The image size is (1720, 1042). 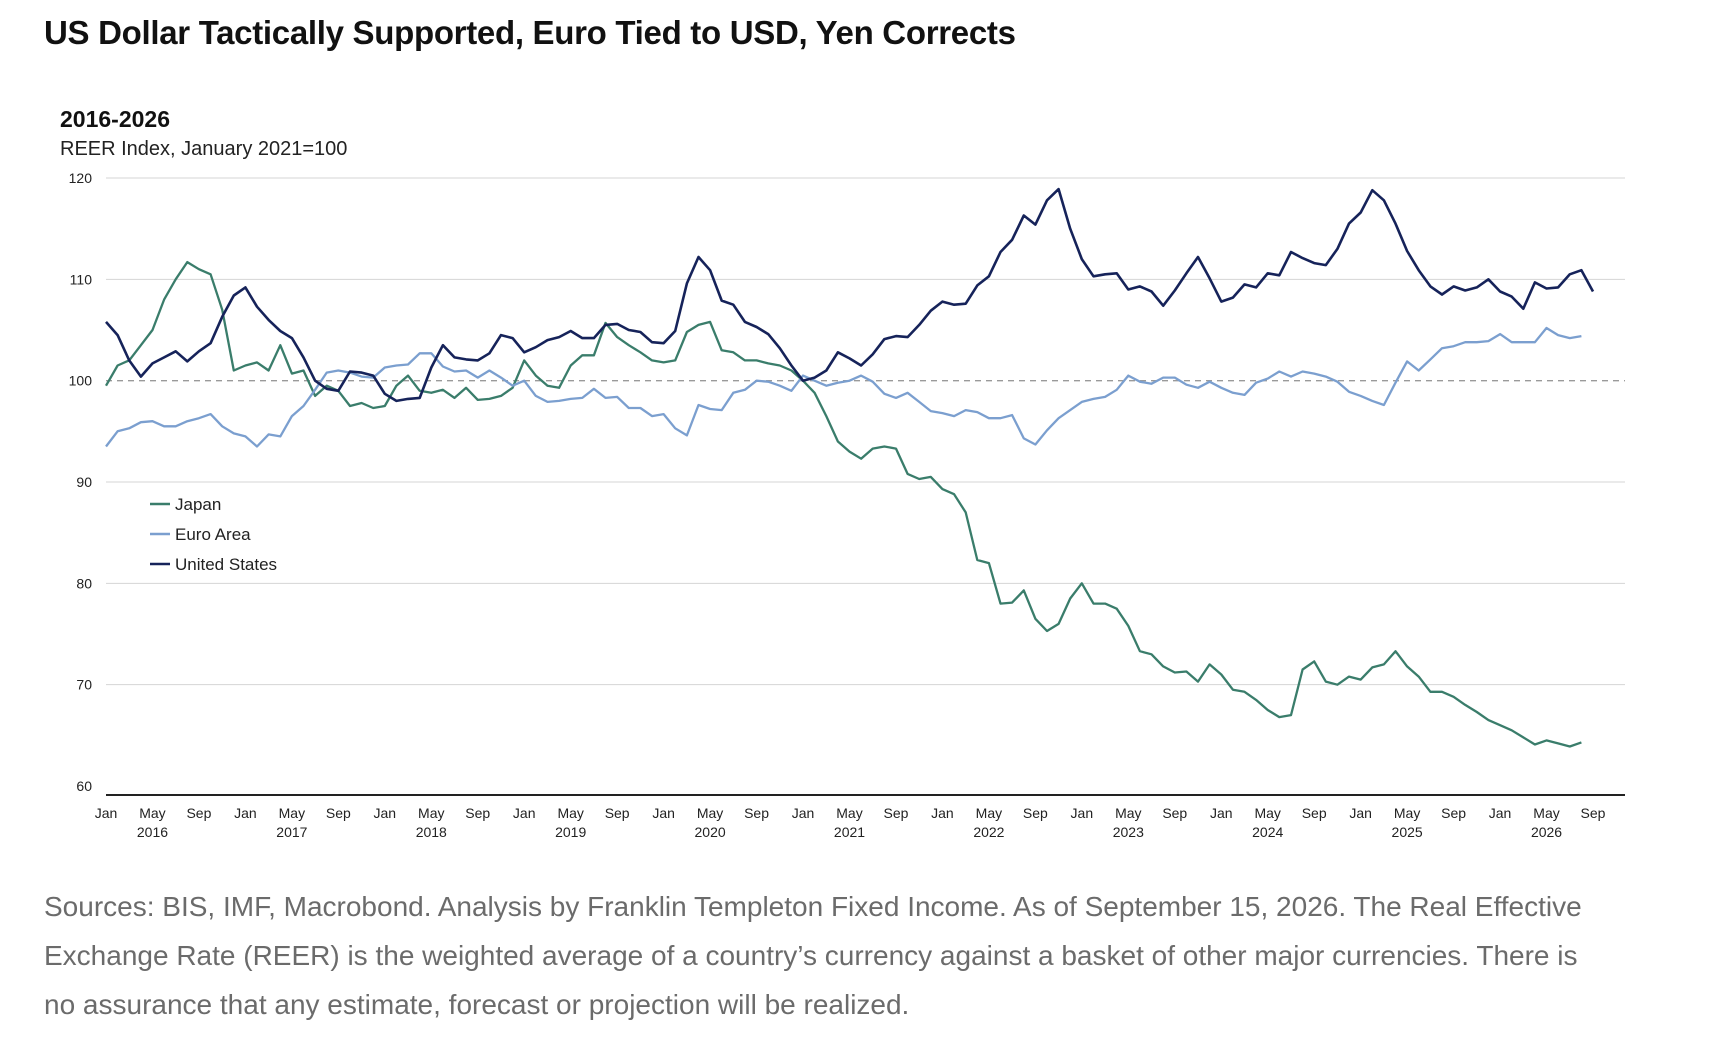 I want to click on y-tick-label: 80, so click(x=84, y=583).